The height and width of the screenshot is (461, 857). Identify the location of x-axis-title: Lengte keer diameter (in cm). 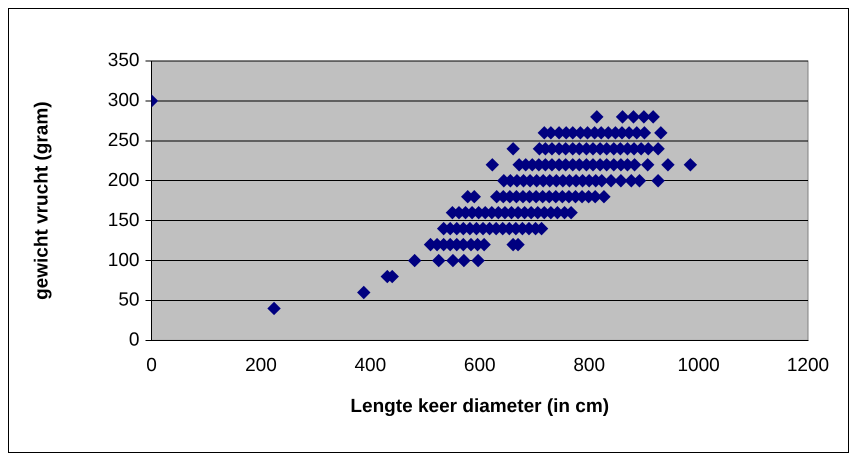
(480, 406).